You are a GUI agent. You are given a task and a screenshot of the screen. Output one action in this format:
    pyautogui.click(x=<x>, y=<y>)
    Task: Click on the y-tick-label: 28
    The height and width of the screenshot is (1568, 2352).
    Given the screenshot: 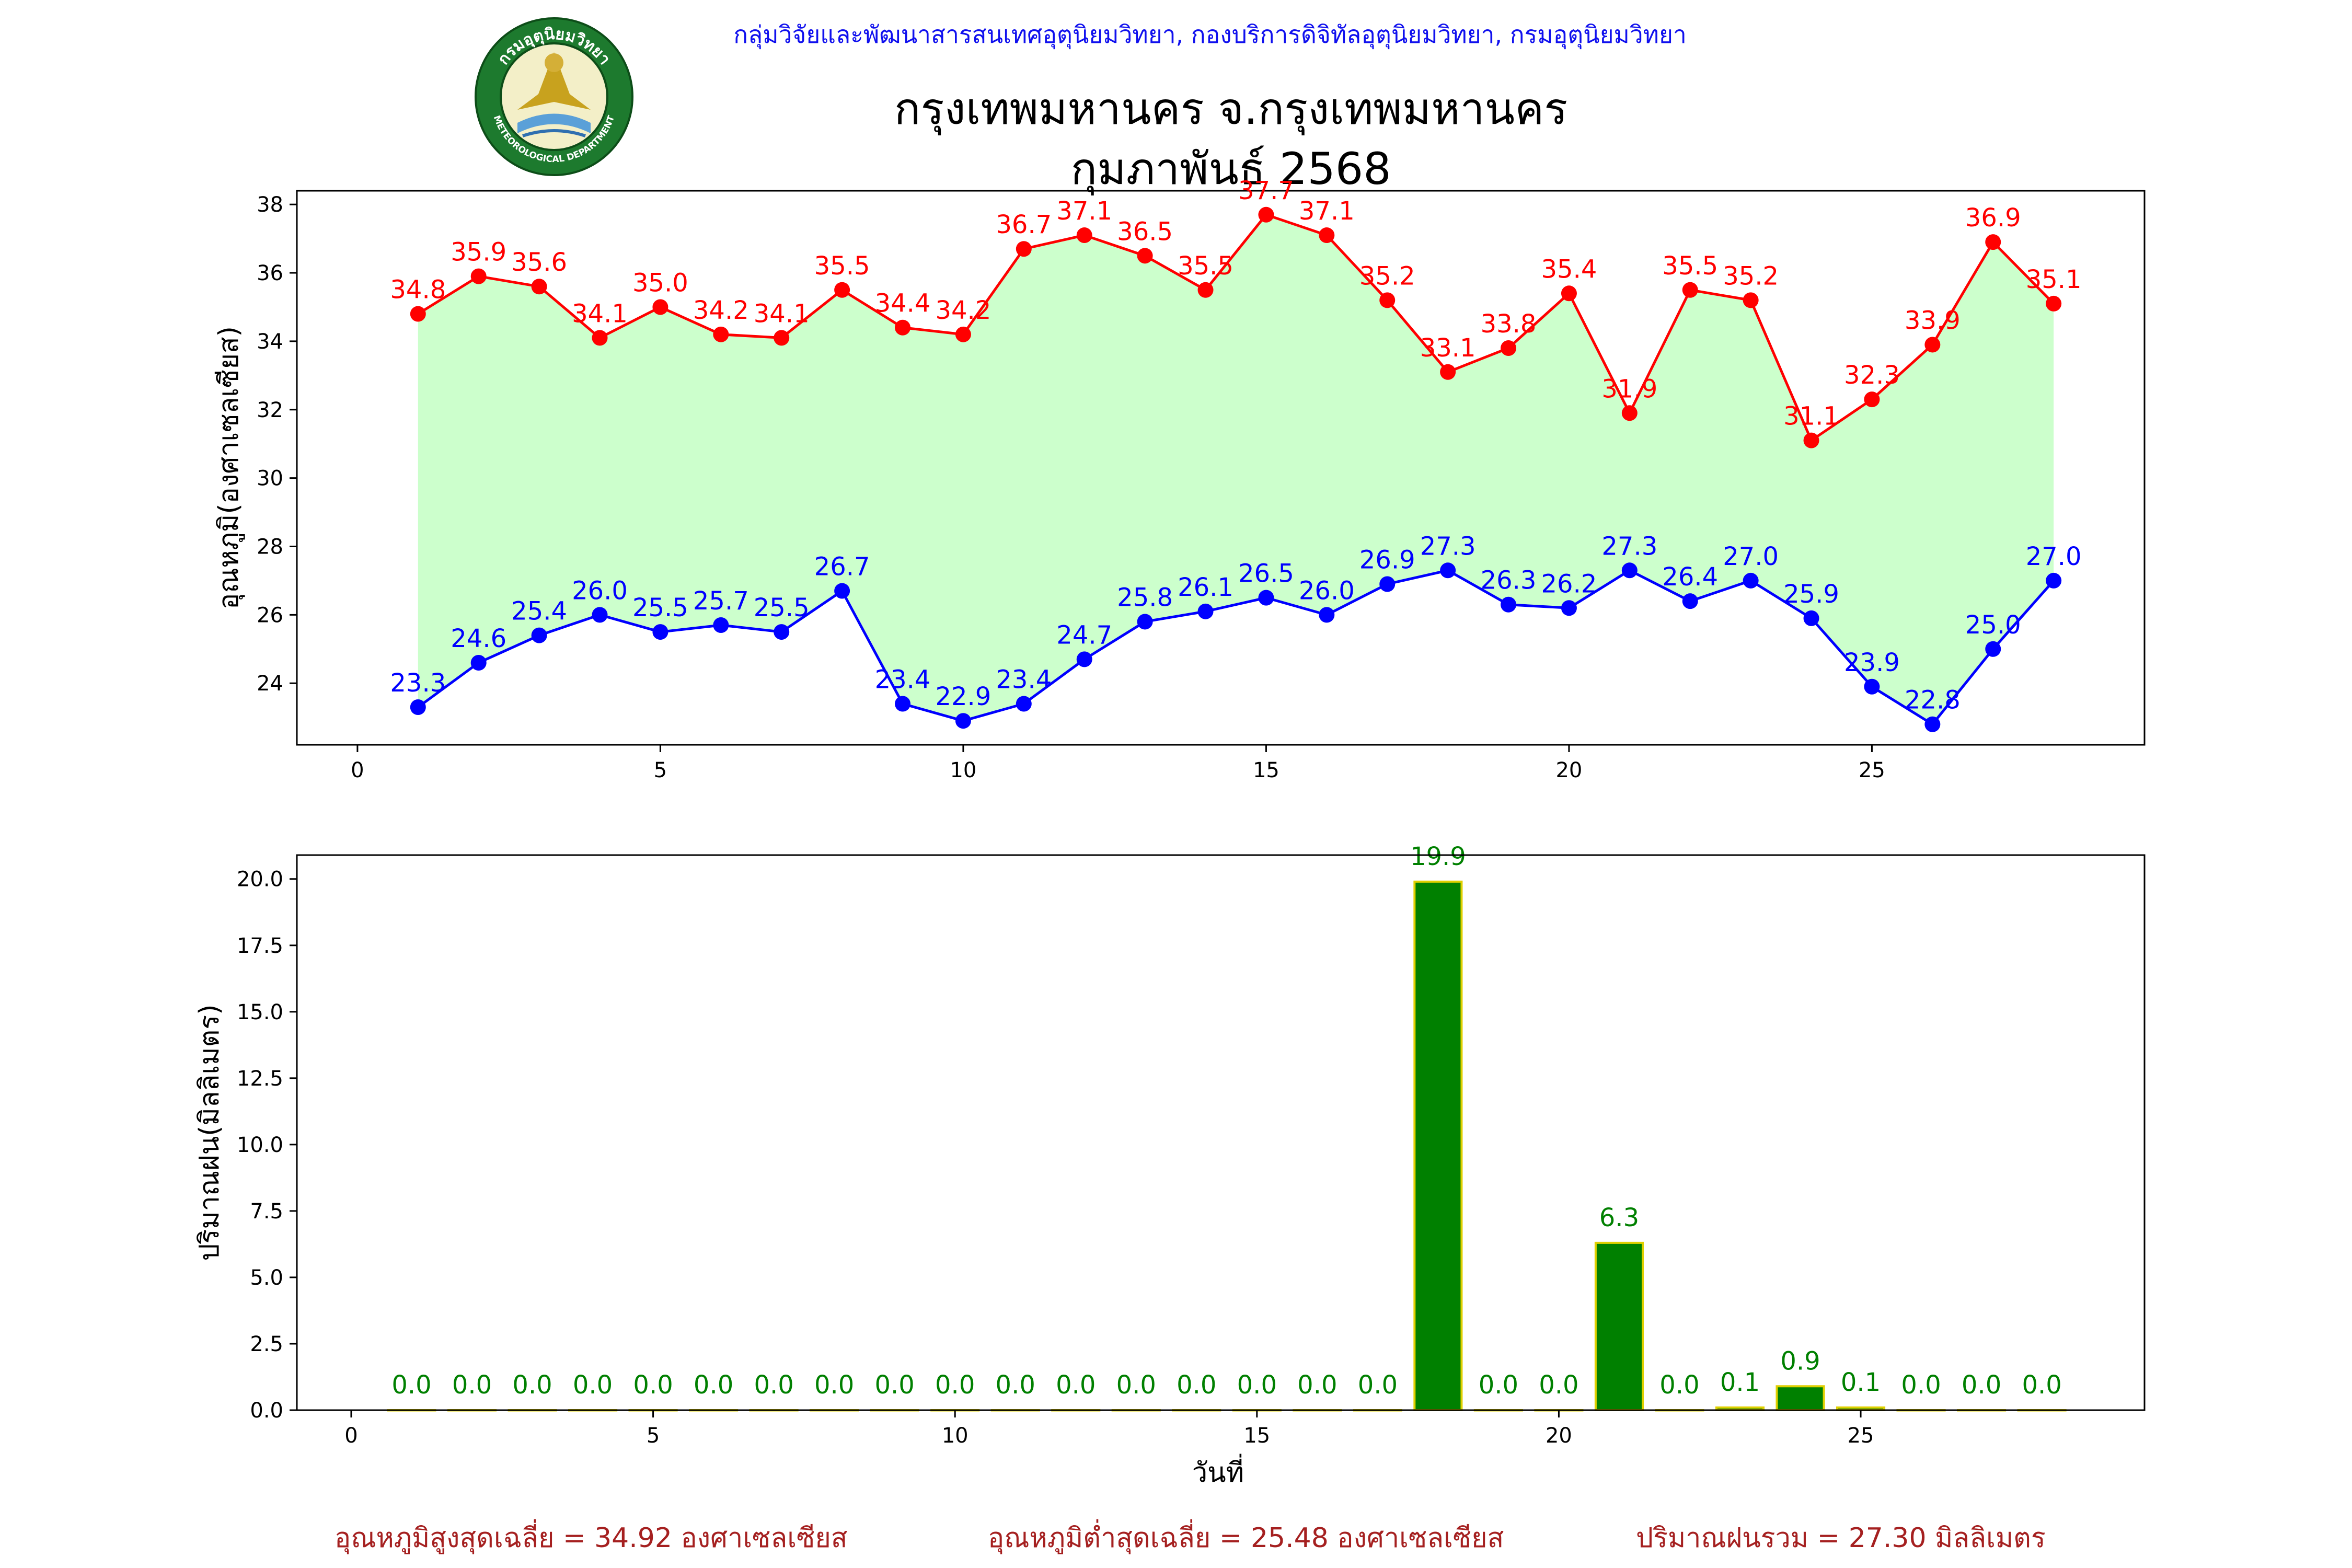 What is the action you would take?
    pyautogui.click(x=270, y=547)
    